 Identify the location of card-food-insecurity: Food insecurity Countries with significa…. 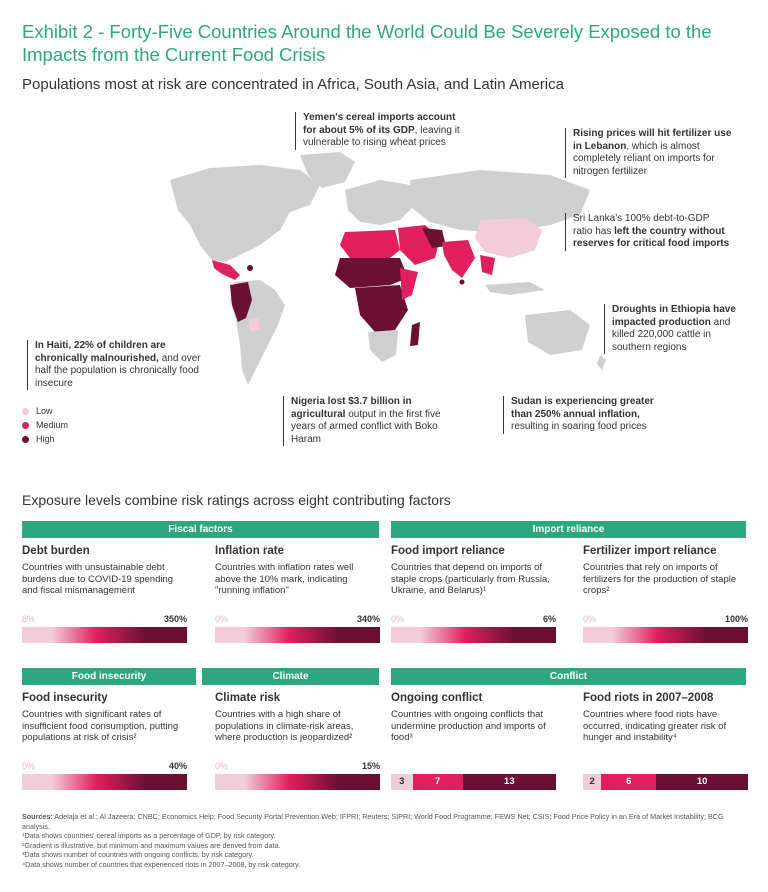
(104, 718).